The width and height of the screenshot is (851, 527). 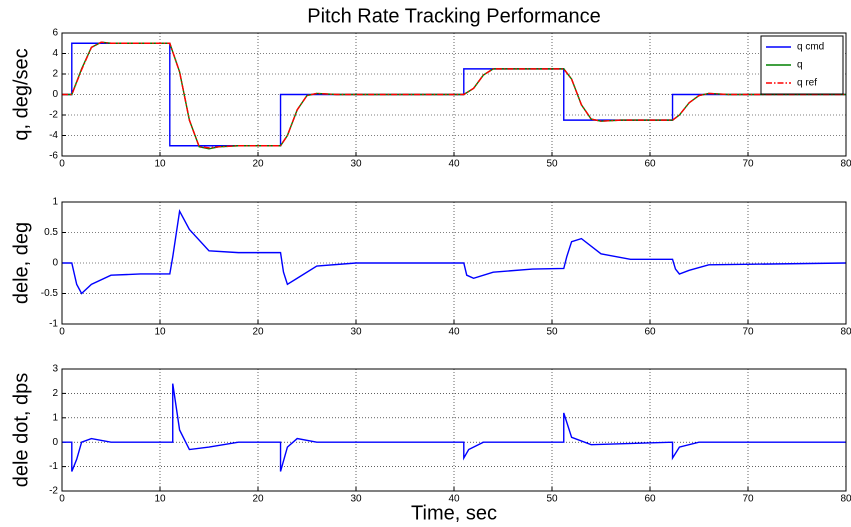 What do you see at coordinates (453, 16) in the screenshot?
I see `chart-title: Pitch Rate Tracking Performance` at bounding box center [453, 16].